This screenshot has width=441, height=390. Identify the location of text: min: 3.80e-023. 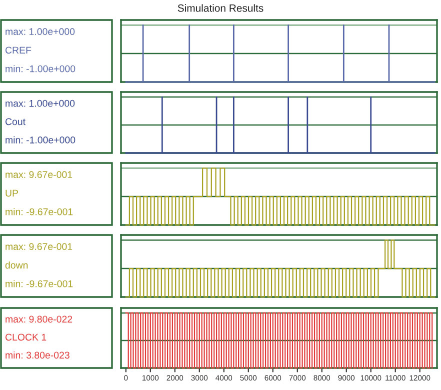
(38, 355).